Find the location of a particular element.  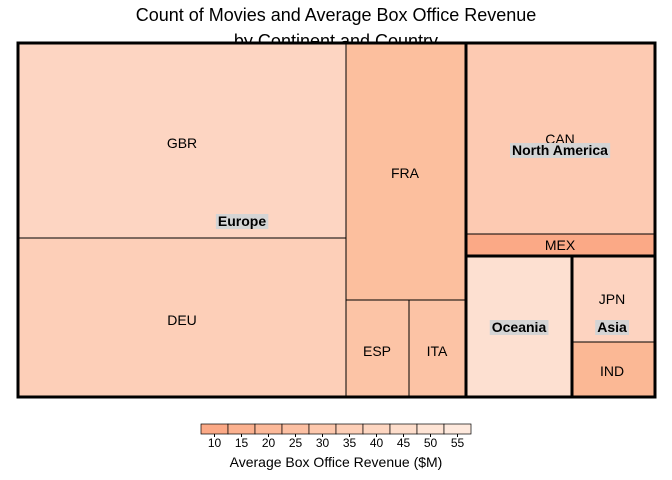

treemap-cell-ind is located at coordinates (613, 369).